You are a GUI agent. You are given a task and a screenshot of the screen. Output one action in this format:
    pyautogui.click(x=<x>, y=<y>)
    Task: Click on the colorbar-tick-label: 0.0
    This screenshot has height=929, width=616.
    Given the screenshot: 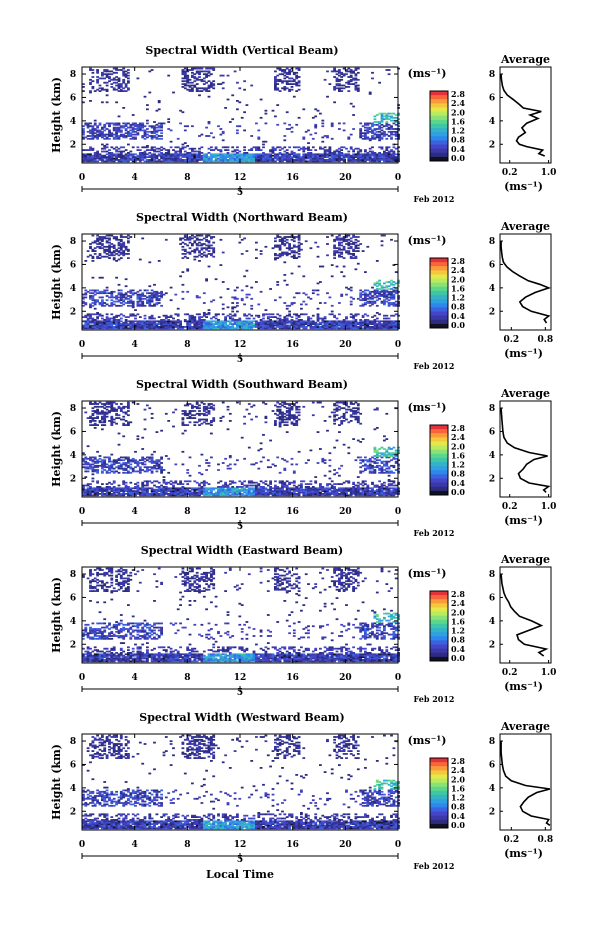 What is the action you would take?
    pyautogui.click(x=458, y=825)
    